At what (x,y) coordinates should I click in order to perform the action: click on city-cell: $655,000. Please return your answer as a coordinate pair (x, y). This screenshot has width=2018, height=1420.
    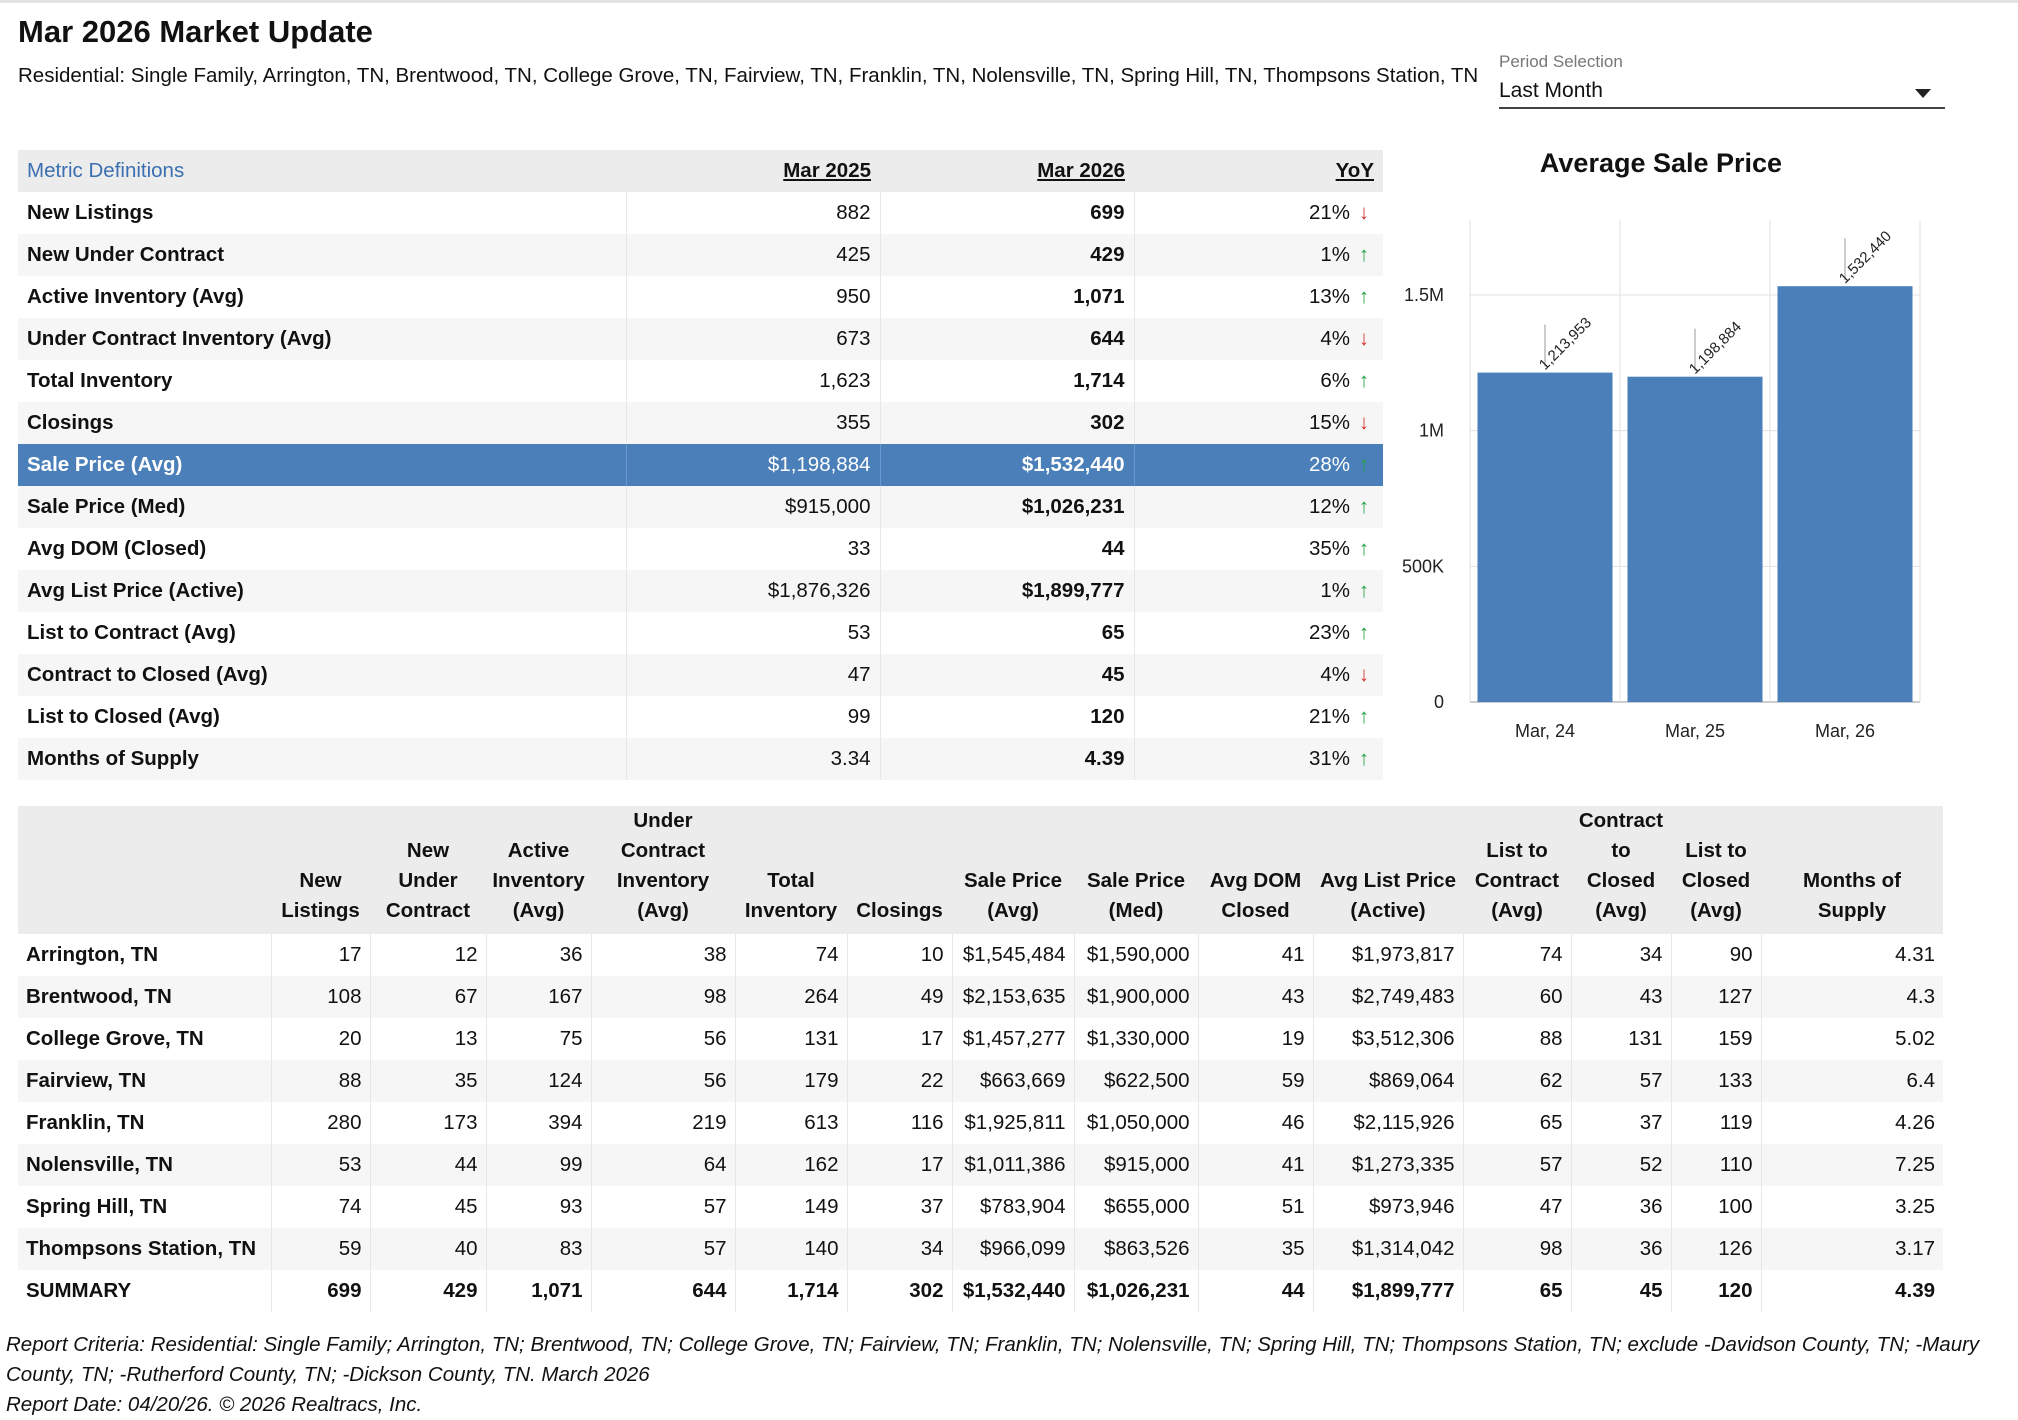
    Looking at the image, I should click on (1136, 1207).